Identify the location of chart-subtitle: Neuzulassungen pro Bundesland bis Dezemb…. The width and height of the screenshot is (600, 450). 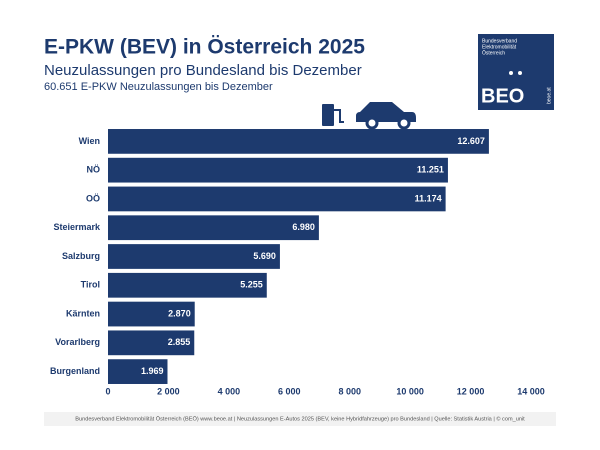
(203, 70).